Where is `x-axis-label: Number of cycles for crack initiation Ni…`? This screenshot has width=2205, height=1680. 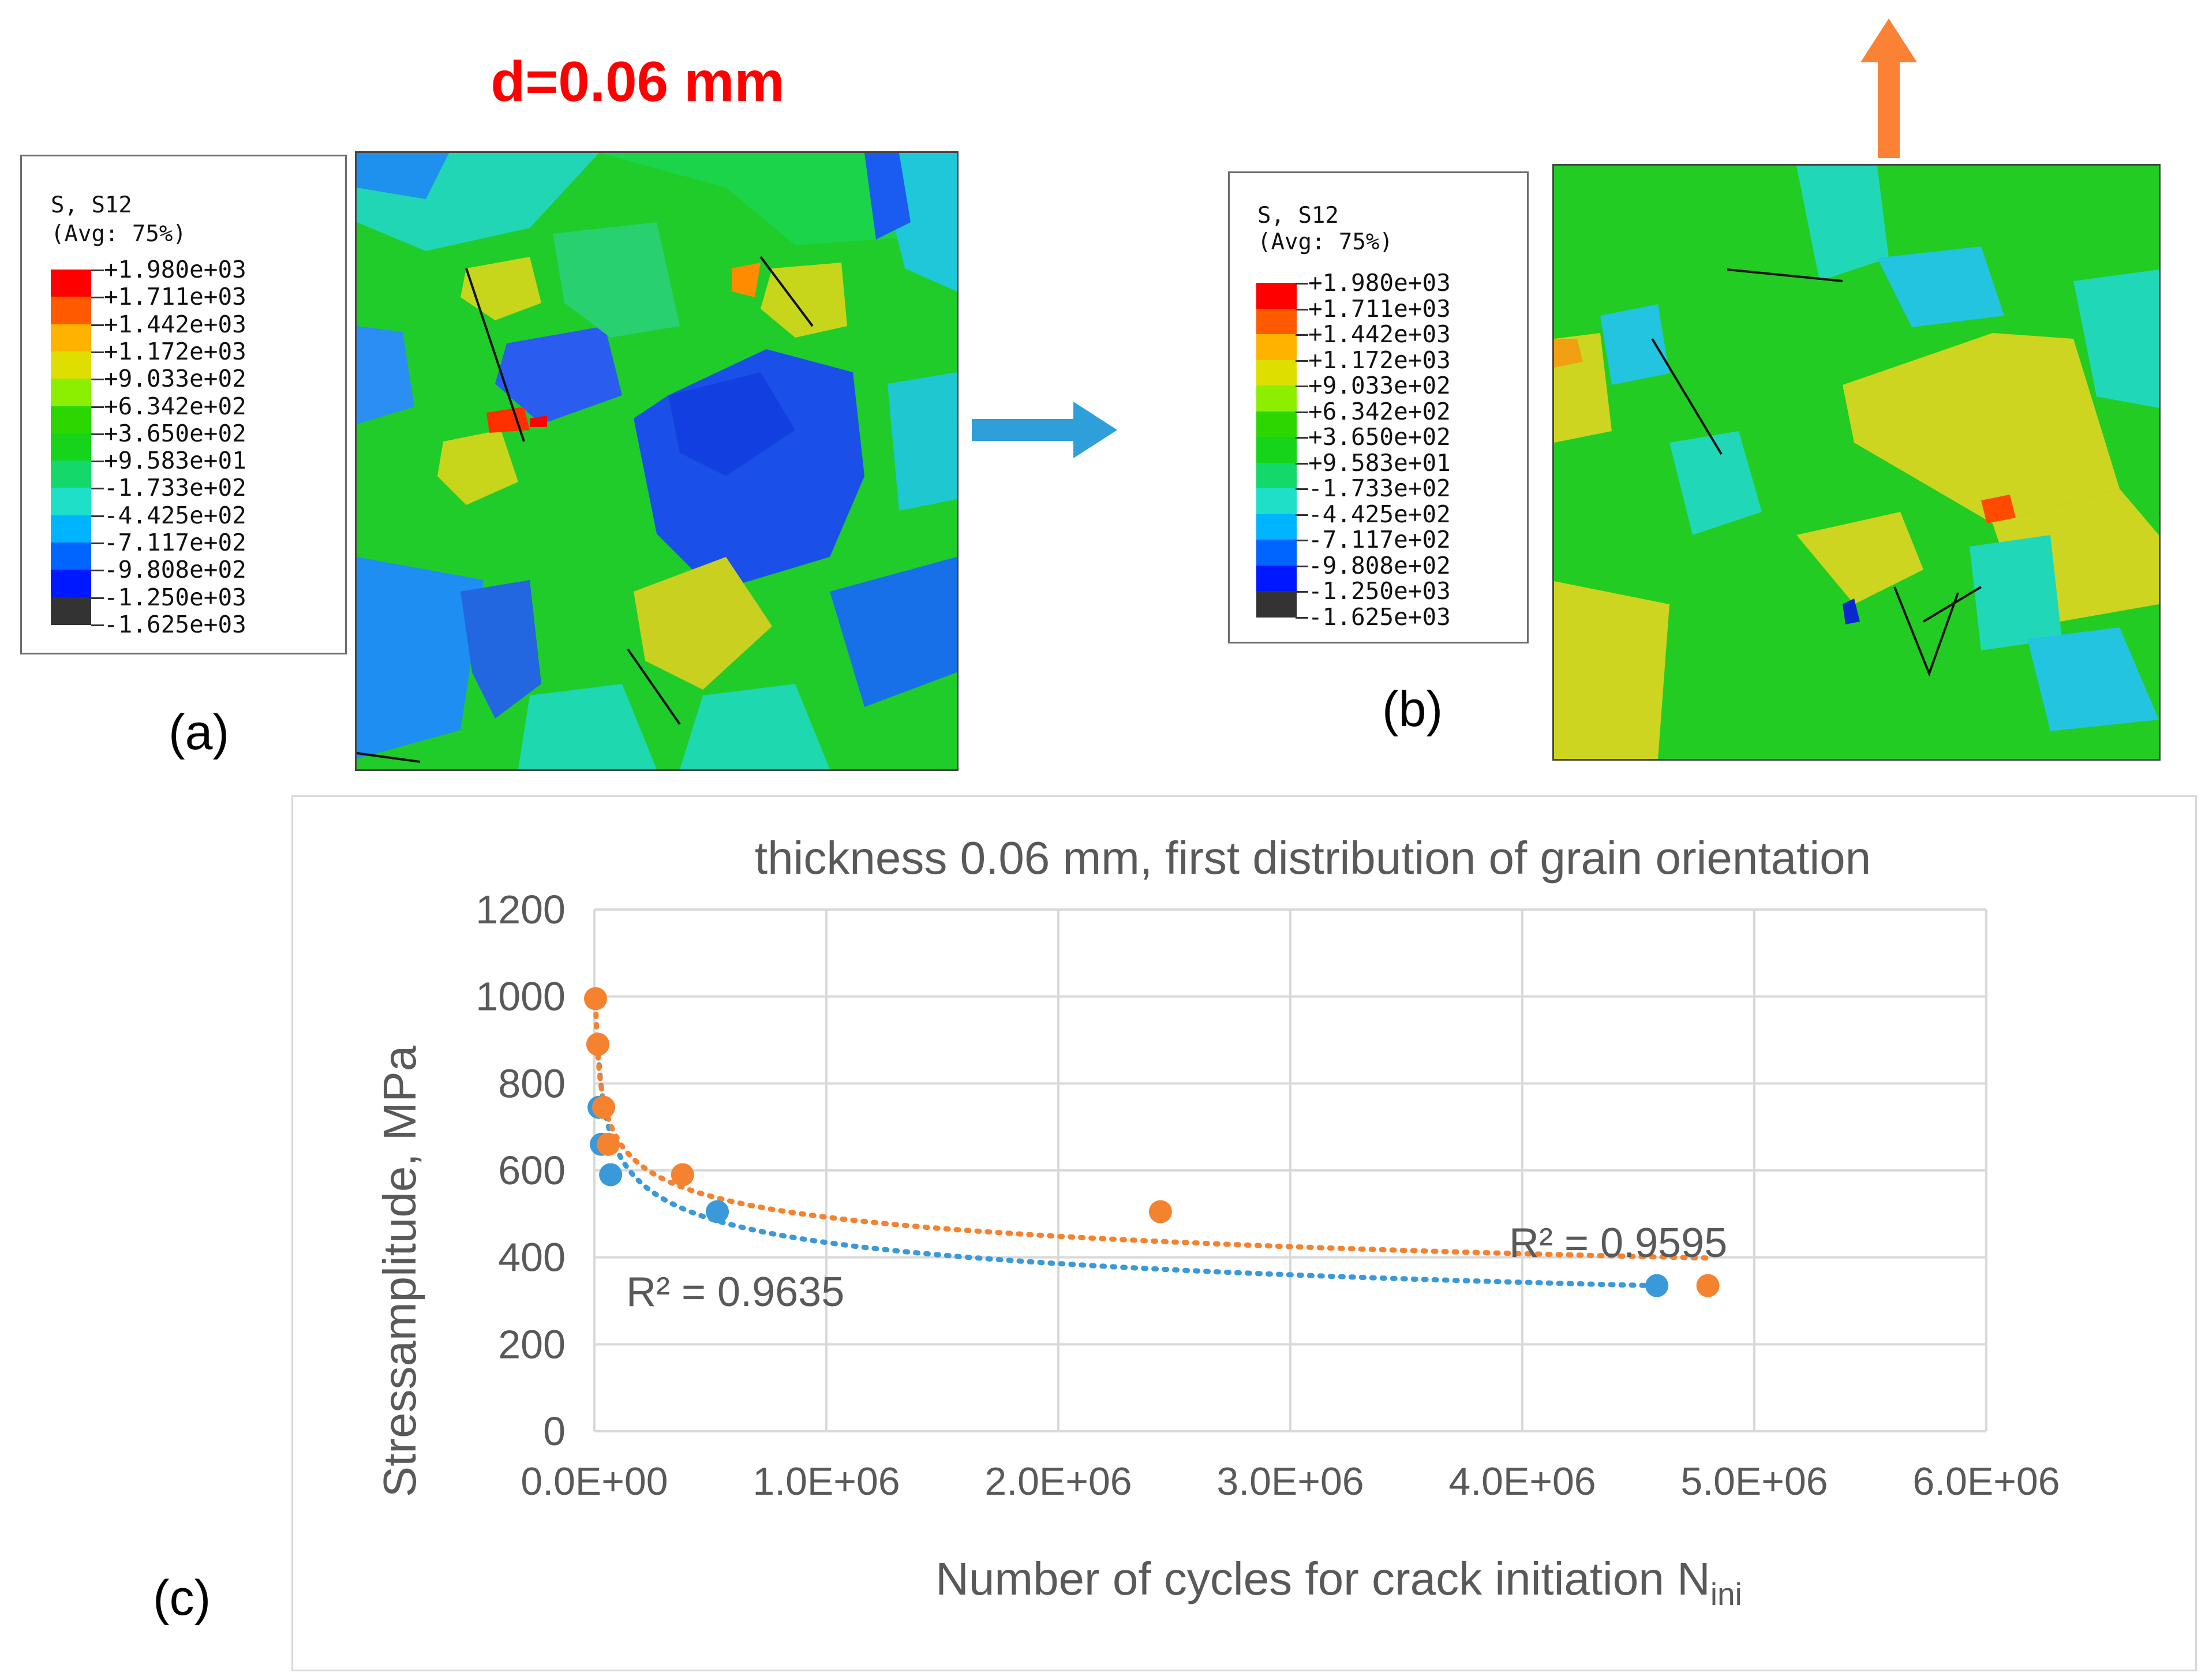 x-axis-label: Number of cycles for crack initiation Ni… is located at coordinates (1338, 1583).